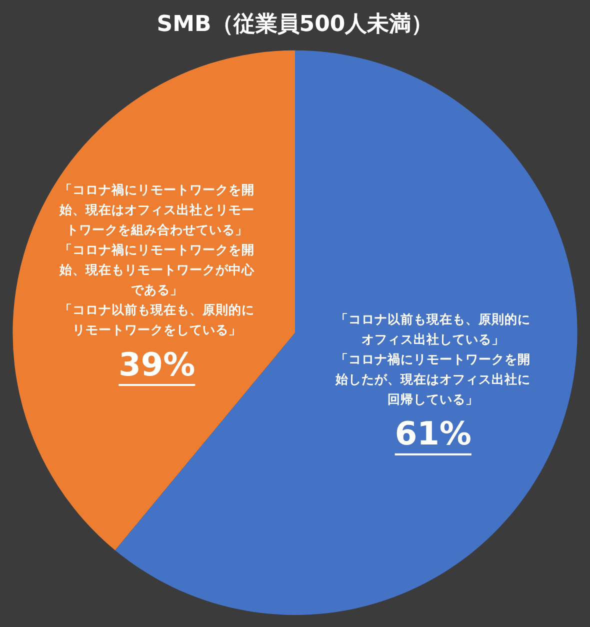 The width and height of the screenshot is (590, 627). I want to click on slice-label: 「コロナ以前も現在も、原則的にオフィス出社している」「コロナ禍にリモートワークを開始したが、現在はオフィス出社に回帰している」, so click(432, 359).